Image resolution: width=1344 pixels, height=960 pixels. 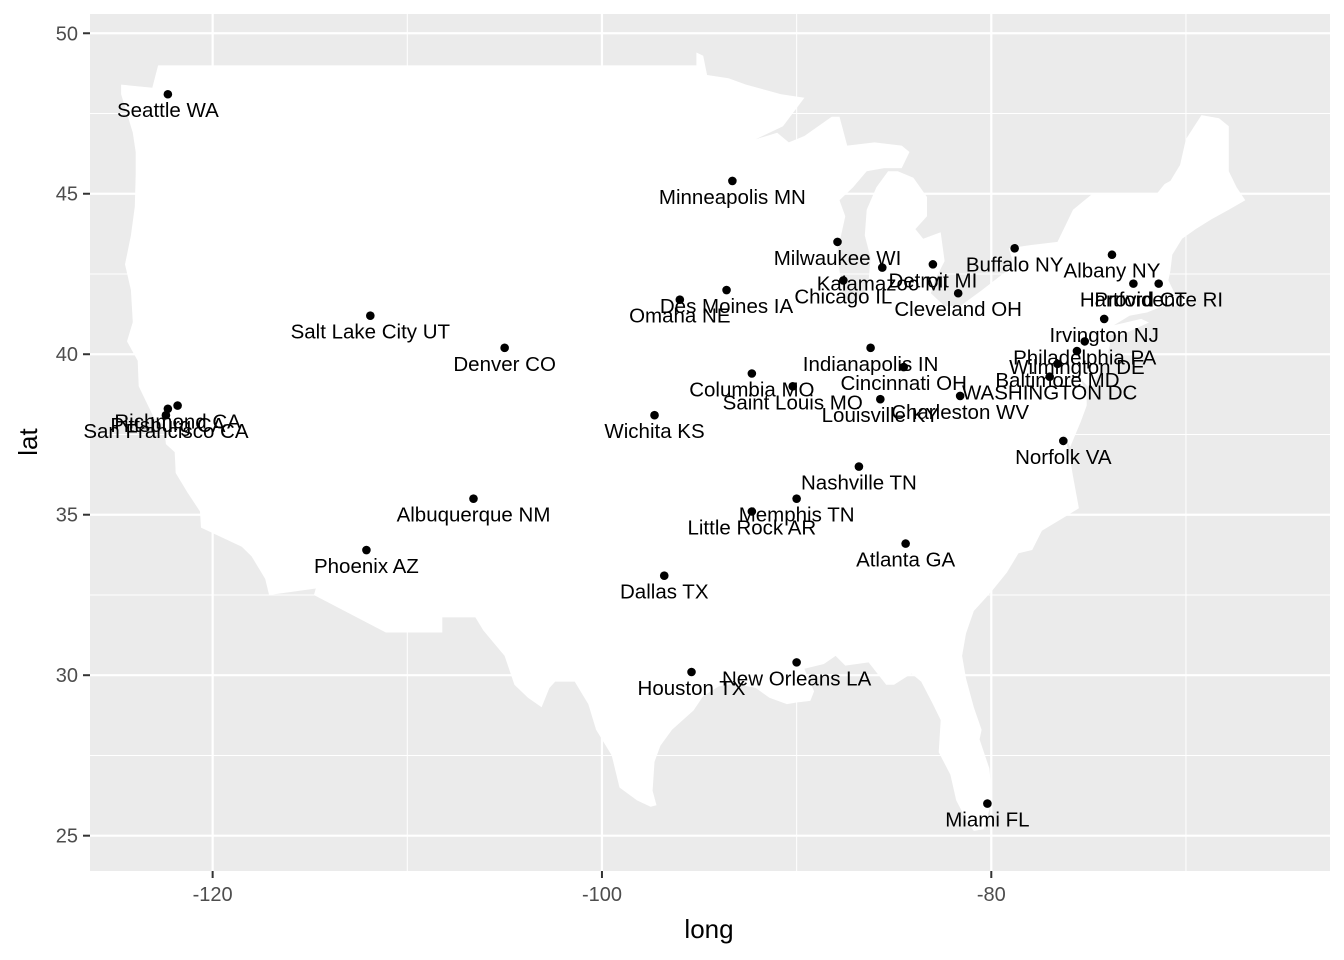 I want to click on city-label: Seattle WA, so click(x=168, y=110).